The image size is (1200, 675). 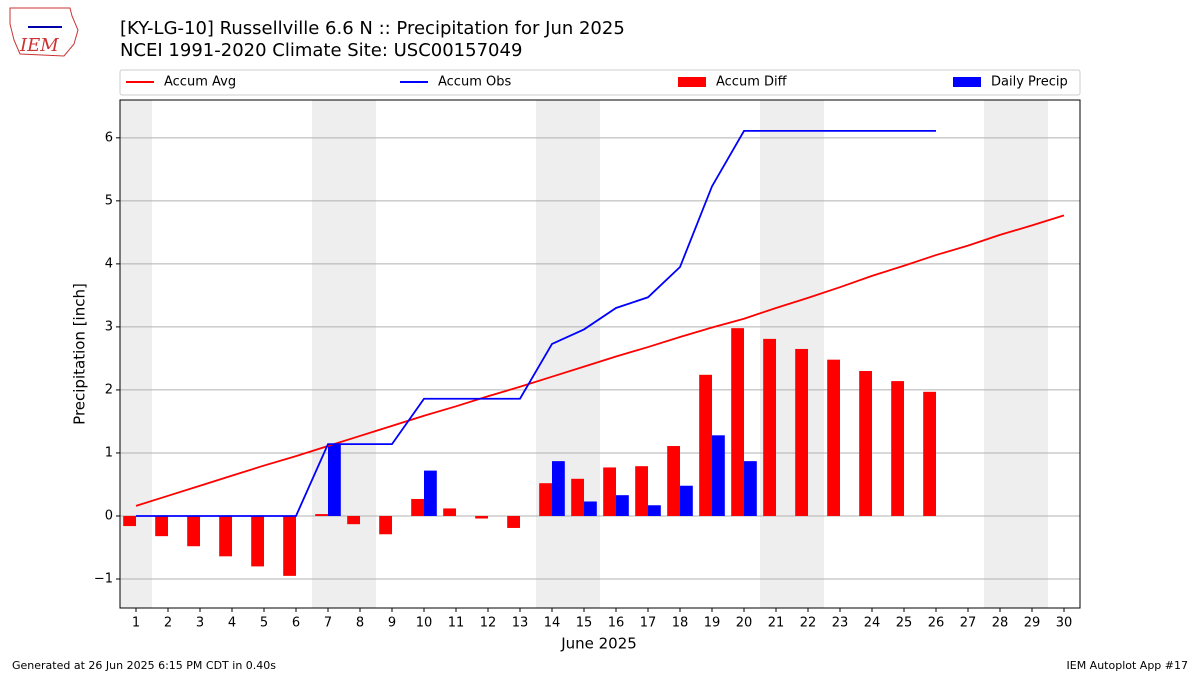 What do you see at coordinates (712, 623) in the screenshot?
I see `x-tick-label: 19` at bounding box center [712, 623].